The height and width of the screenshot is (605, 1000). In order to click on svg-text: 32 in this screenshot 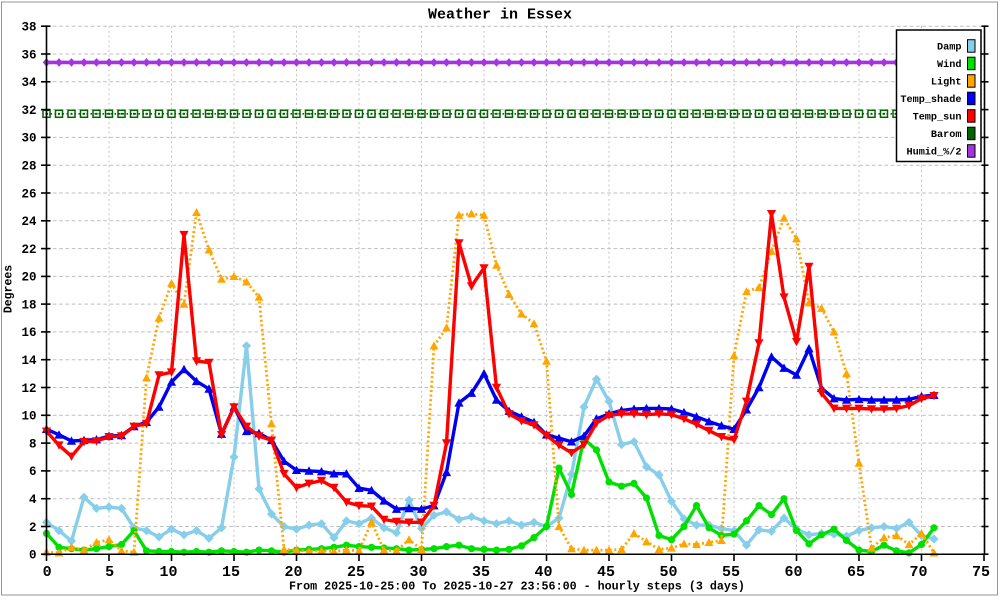, I will do `click(28, 111)`.